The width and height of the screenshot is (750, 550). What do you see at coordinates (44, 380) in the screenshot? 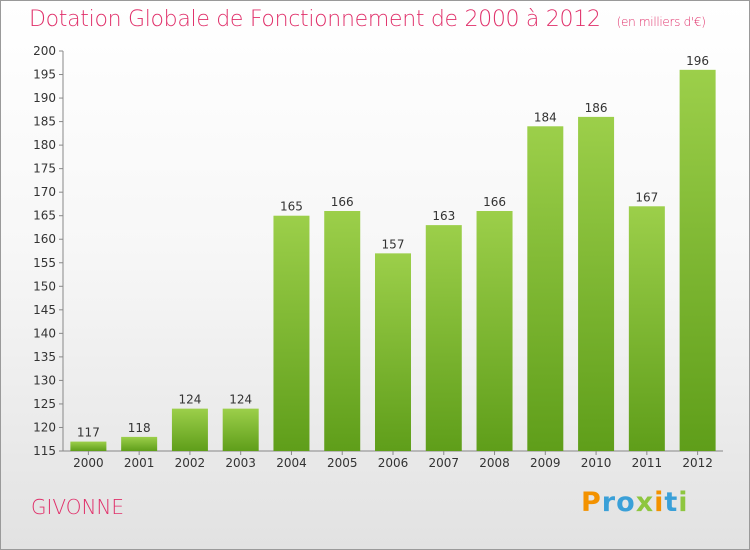
I see `y-tick-label: 130` at bounding box center [44, 380].